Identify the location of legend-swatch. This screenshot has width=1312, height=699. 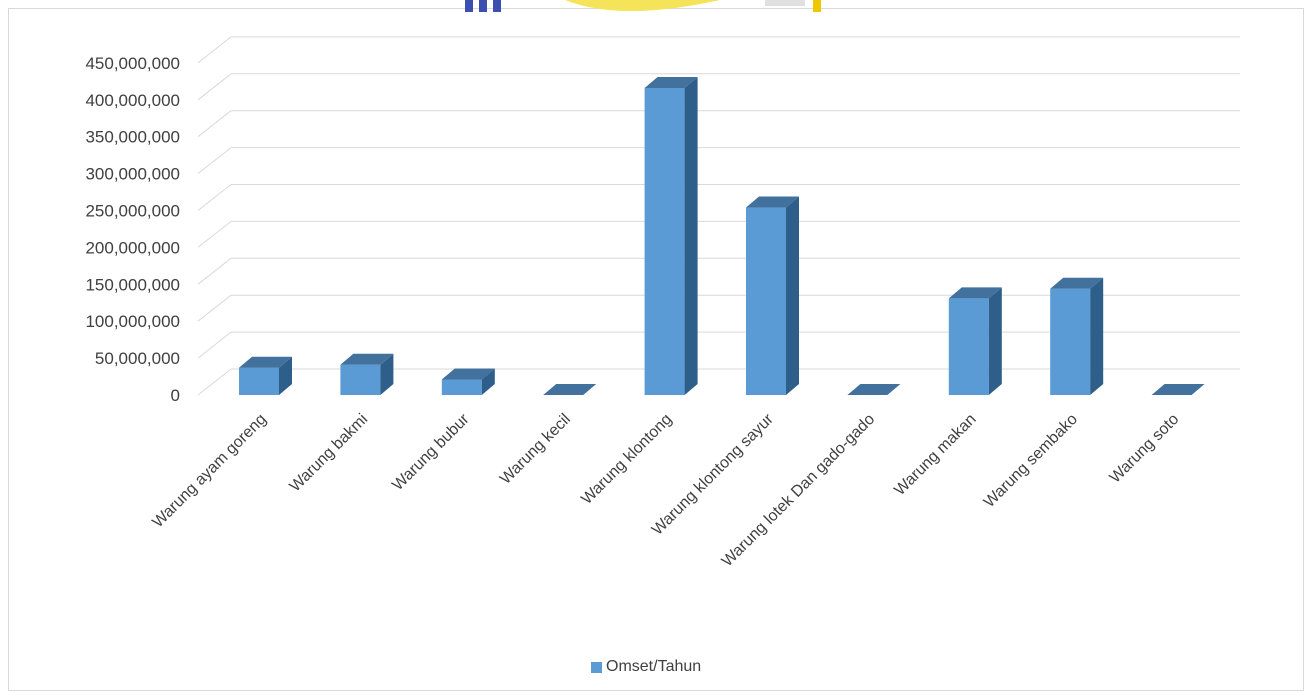
(596, 667).